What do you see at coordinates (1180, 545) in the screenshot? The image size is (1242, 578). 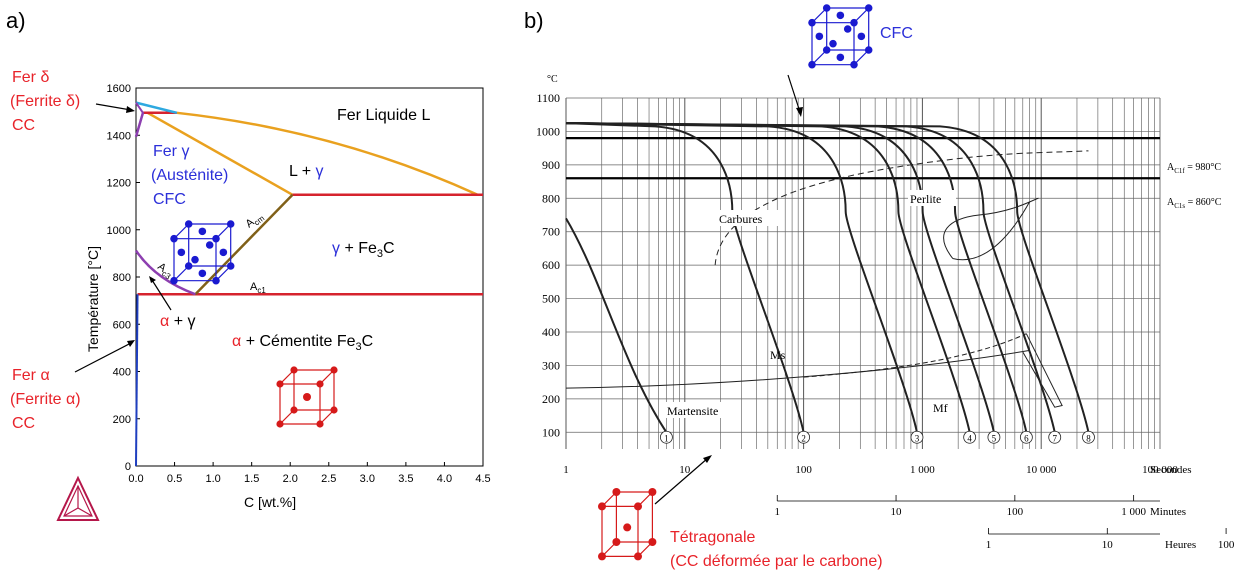 I see `time-axis-unit: Heures` at bounding box center [1180, 545].